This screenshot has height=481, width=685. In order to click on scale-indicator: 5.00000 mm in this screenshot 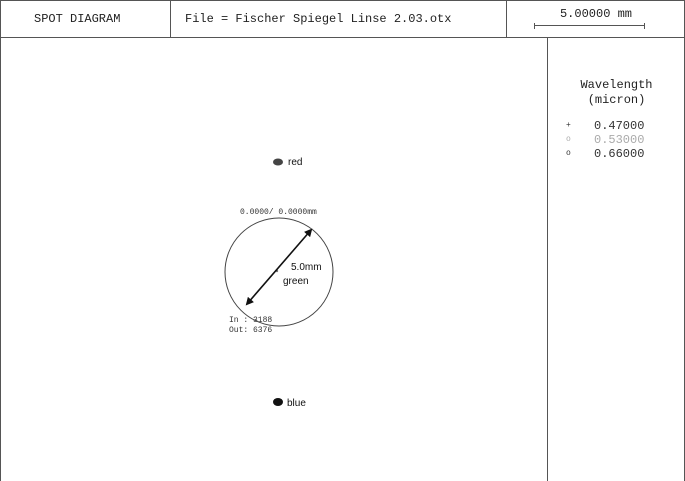, I will do `click(596, 19)`.